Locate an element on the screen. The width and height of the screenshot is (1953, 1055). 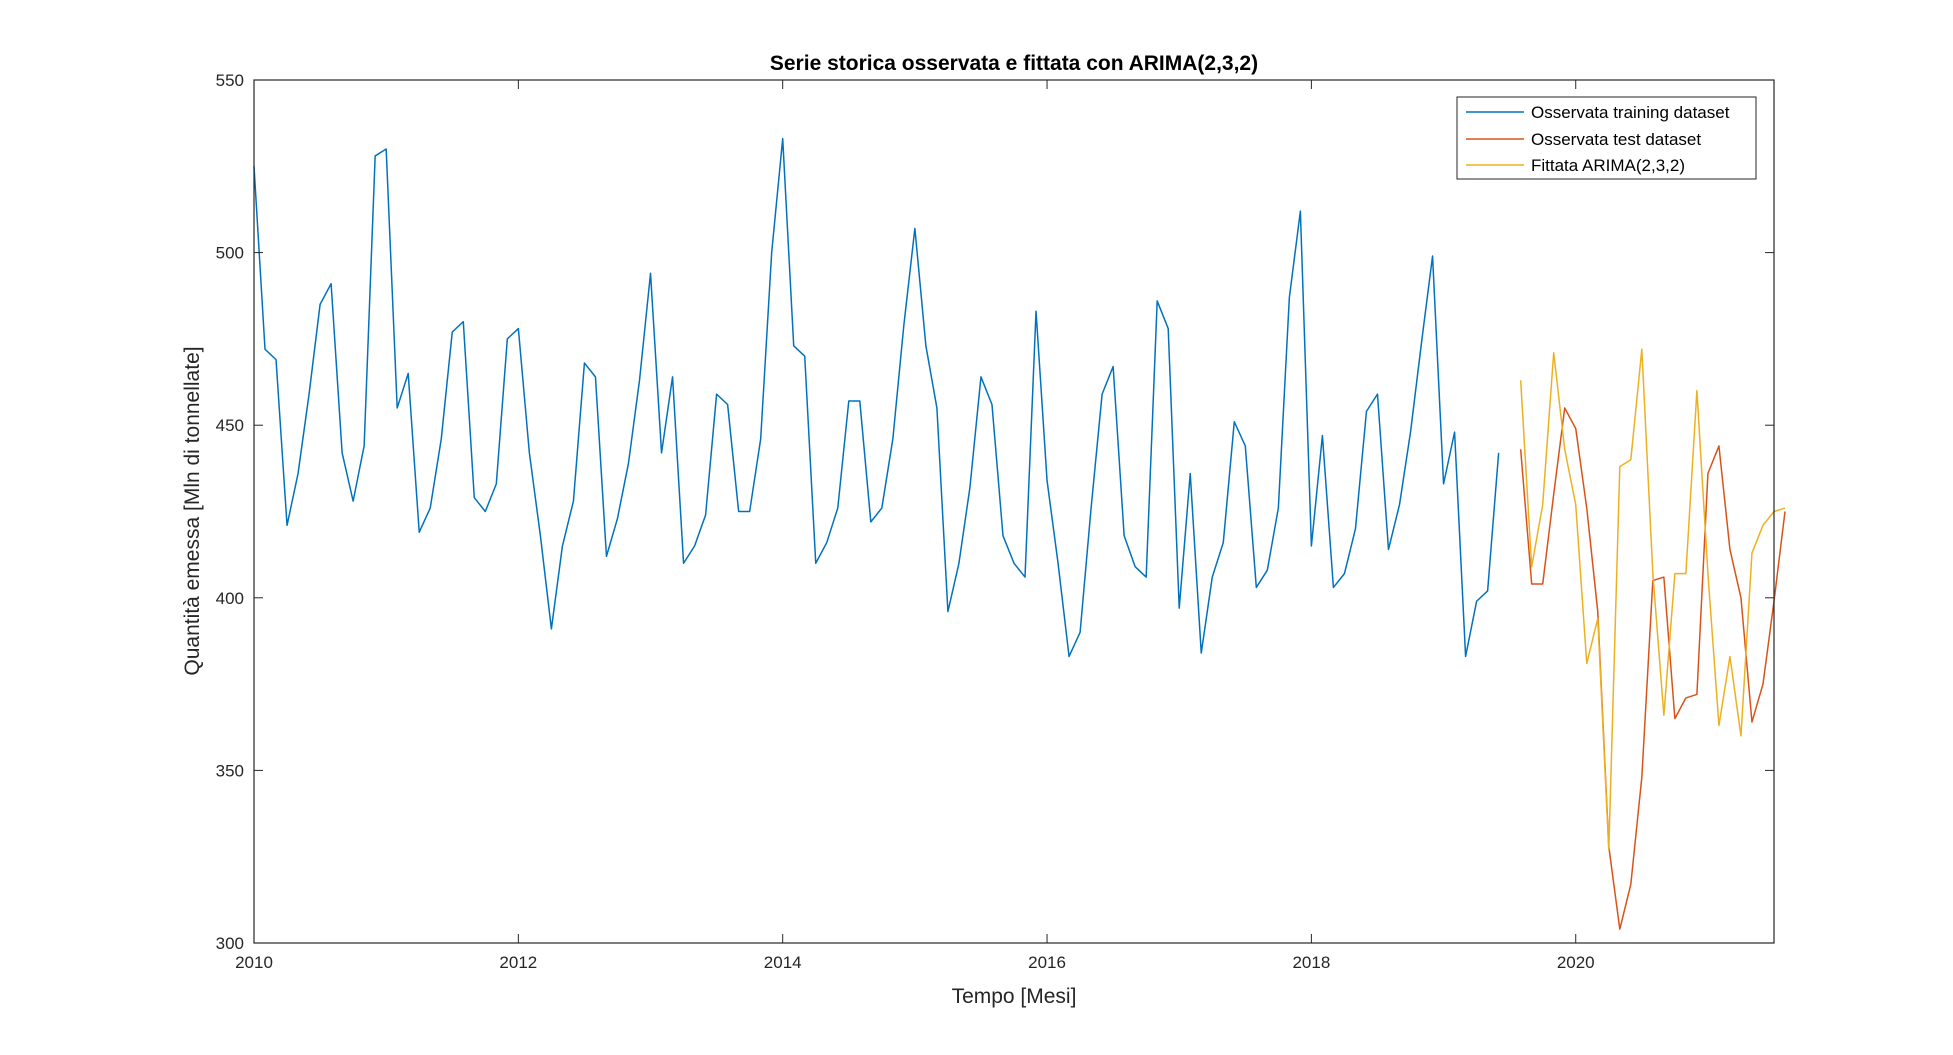
legend-label-fitted: Fittata ARIMA(2,3,2) is located at coordinates (1608, 165).